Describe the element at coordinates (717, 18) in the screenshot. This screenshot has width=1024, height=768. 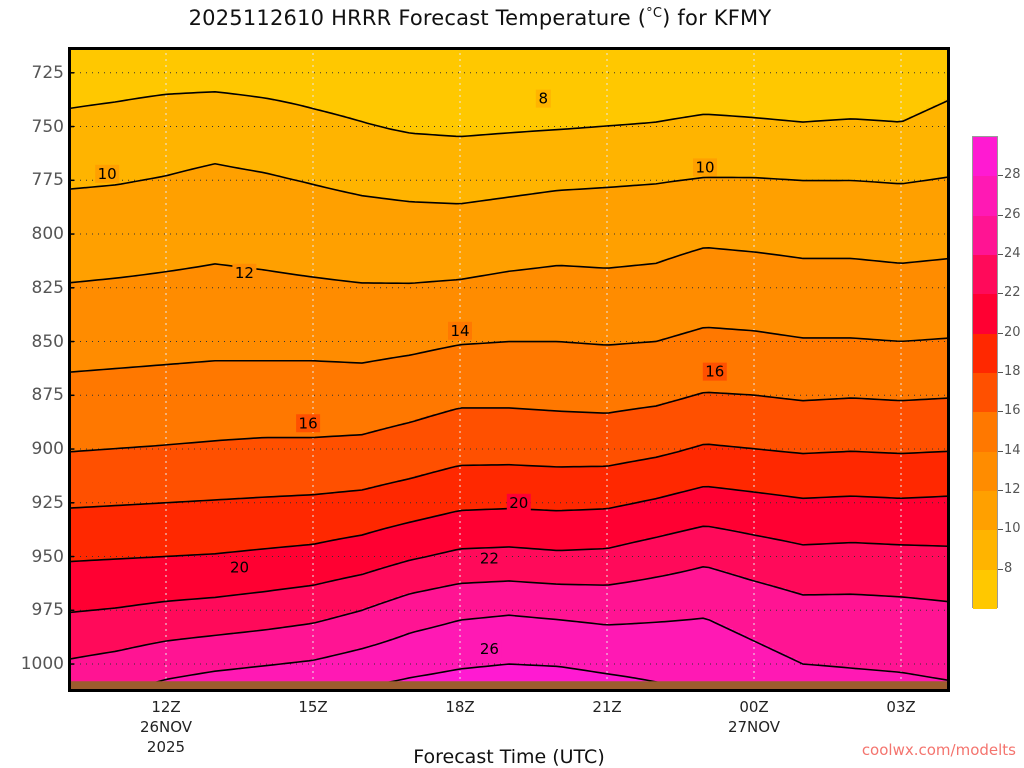
I see `title-suffix: ) for KFMY` at that location.